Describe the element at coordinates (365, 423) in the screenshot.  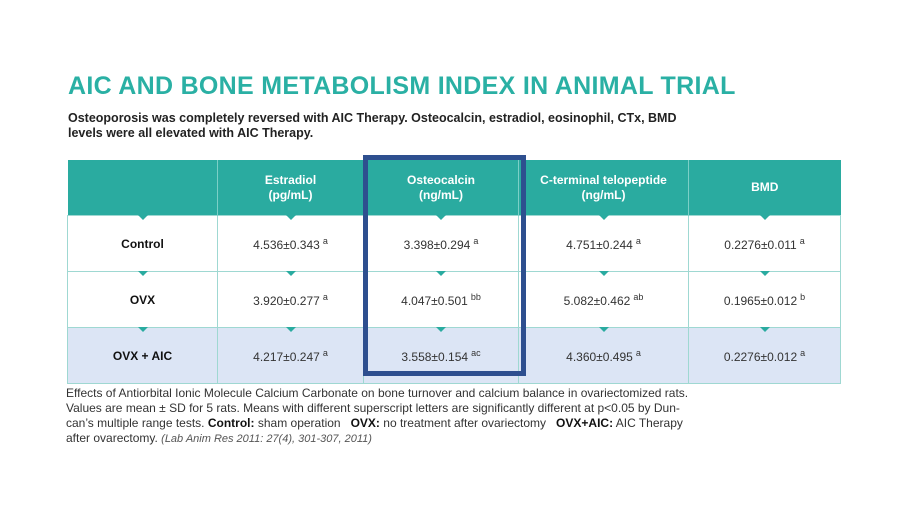
I see `ovx-label: OVX:` at that location.